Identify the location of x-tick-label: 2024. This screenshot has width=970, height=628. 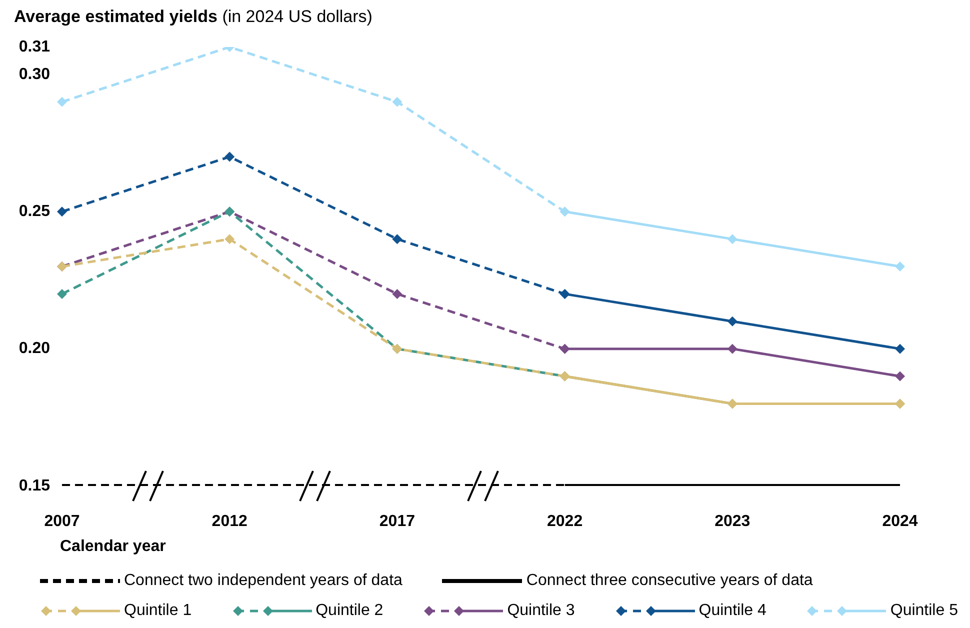
(900, 521).